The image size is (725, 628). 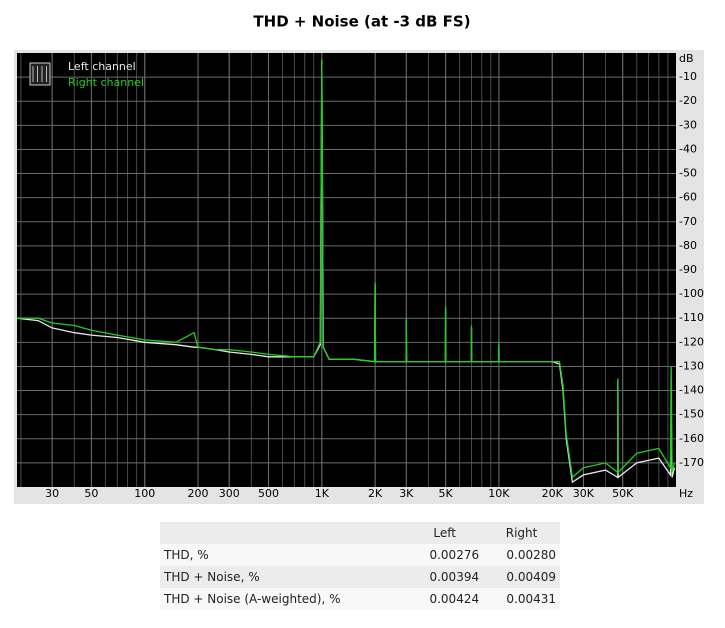 I want to click on x-tick-label: 300, so click(x=229, y=493).